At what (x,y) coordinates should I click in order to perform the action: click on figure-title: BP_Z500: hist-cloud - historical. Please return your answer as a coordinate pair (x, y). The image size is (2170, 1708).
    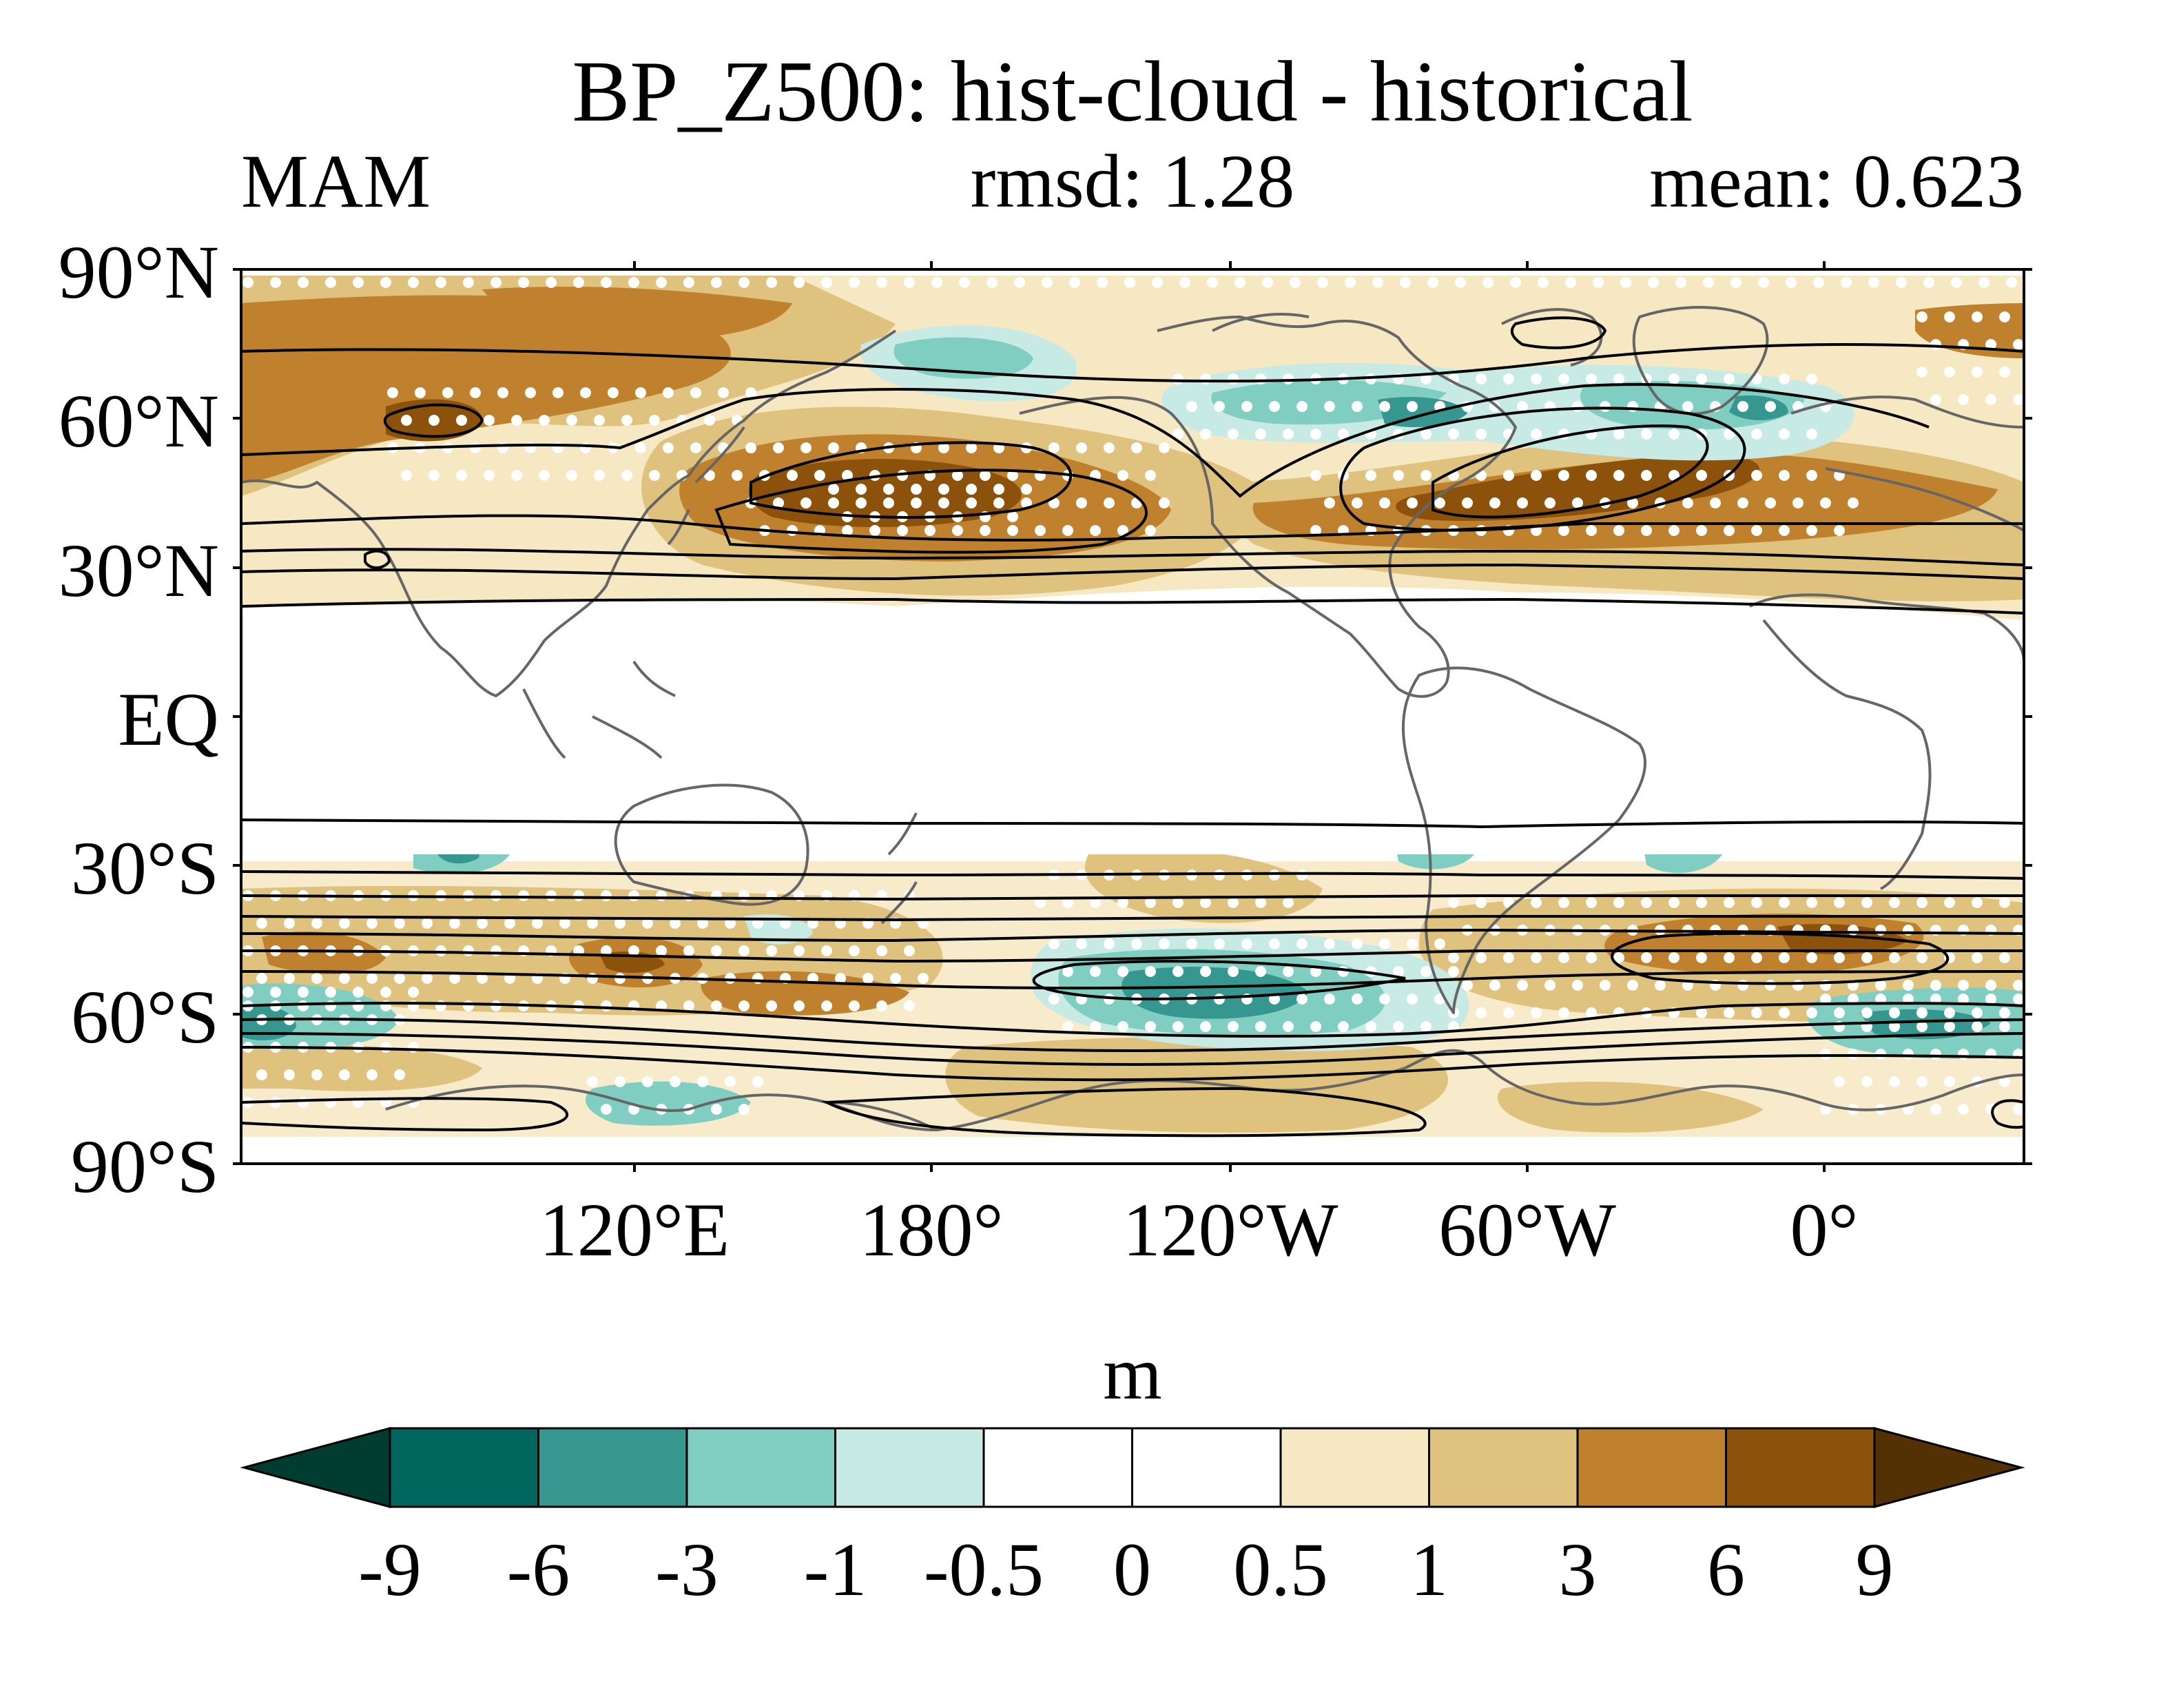
    Looking at the image, I should click on (1132, 92).